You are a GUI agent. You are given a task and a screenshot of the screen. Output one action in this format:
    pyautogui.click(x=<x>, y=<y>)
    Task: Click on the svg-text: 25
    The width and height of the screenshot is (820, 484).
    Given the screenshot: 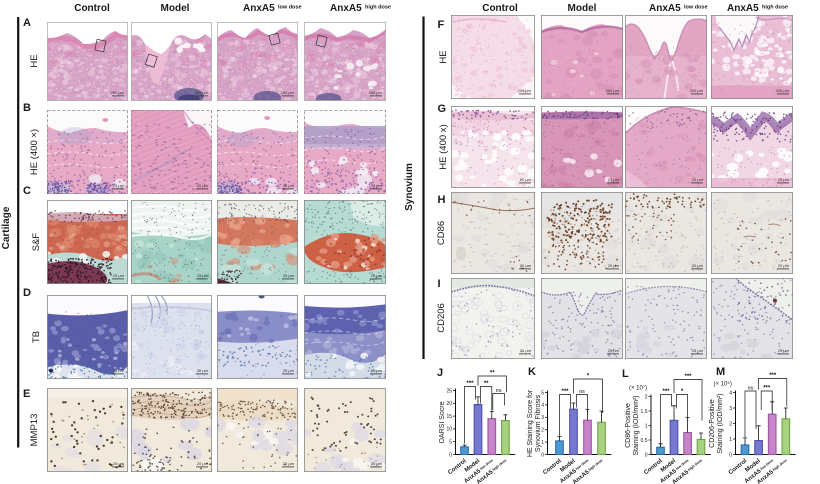 What is the action you would take?
    pyautogui.click(x=449, y=391)
    